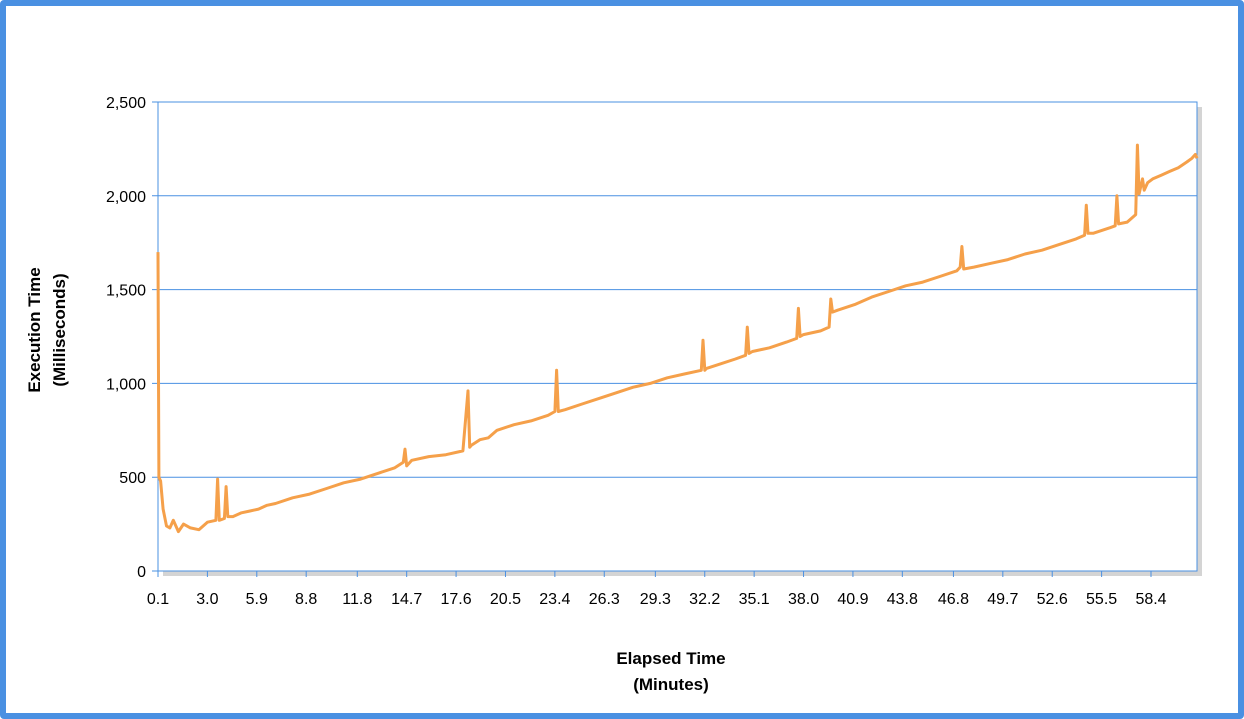 The width and height of the screenshot is (1244, 719). I want to click on y-tick-label: 1,500, so click(126, 291).